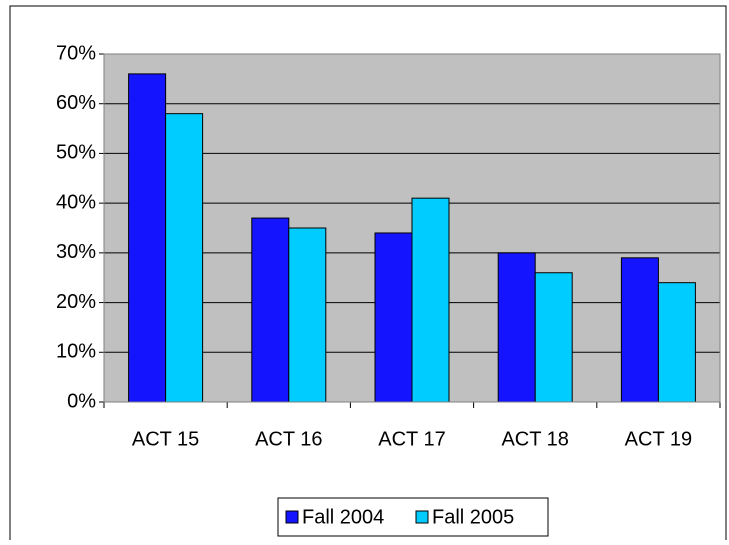 The height and width of the screenshot is (545, 729). Describe the element at coordinates (288, 439) in the screenshot. I see `x-tick-label: ACT 16` at that location.